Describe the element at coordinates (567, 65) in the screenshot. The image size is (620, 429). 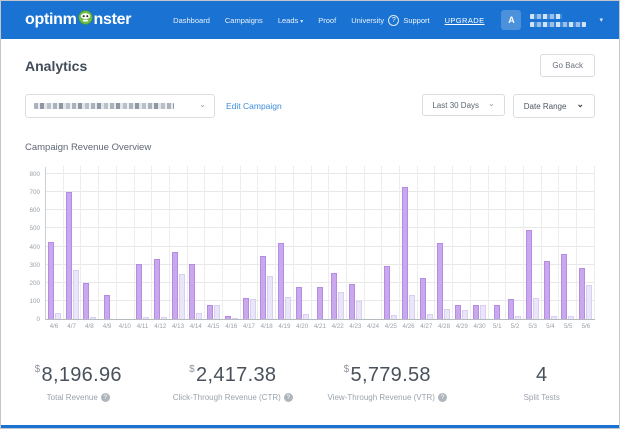
I see `go-back-button: Go Back` at that location.